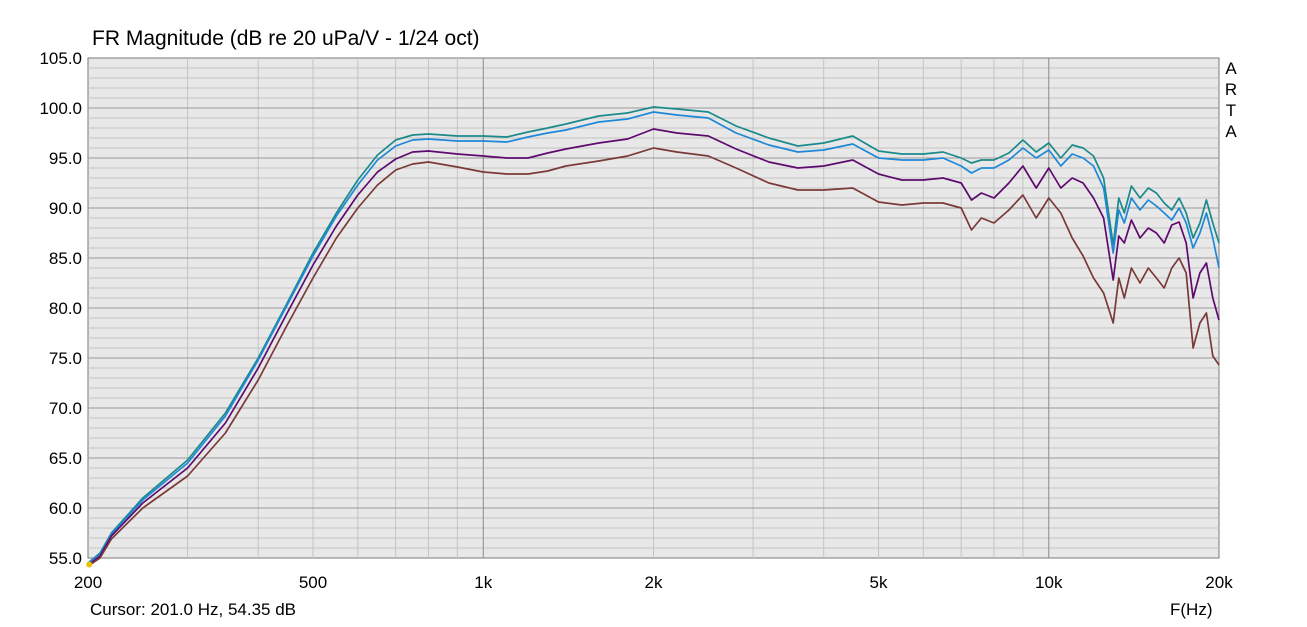  Describe the element at coordinates (1231, 100) in the screenshot. I see `arta-brand-label: A R T A` at that location.